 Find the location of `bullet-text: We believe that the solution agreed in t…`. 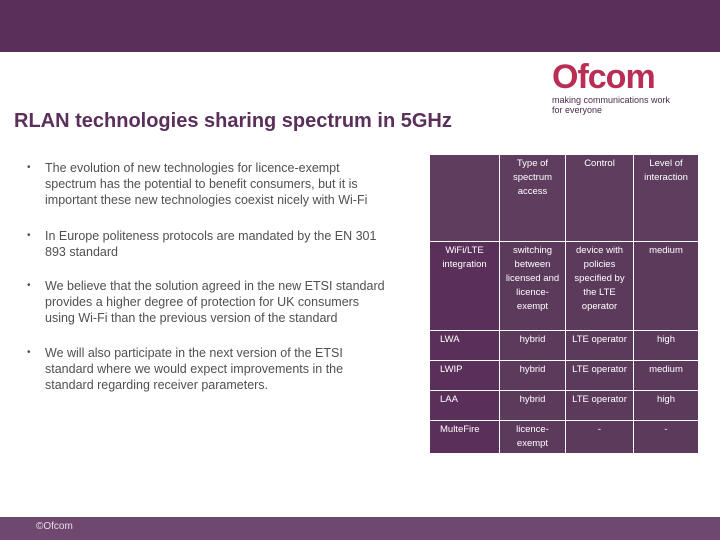

bullet-text: We believe that the solution agreed in t… is located at coordinates (215, 302).